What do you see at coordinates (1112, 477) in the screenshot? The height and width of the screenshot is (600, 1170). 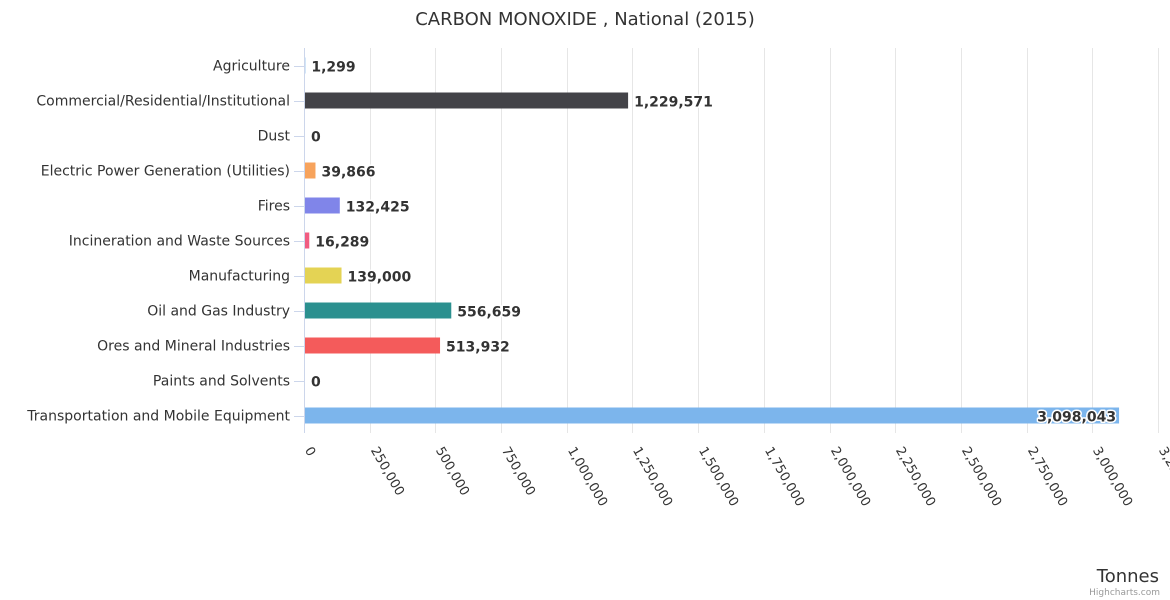 I see `x-tick-label: 3,000,000` at bounding box center [1112, 477].